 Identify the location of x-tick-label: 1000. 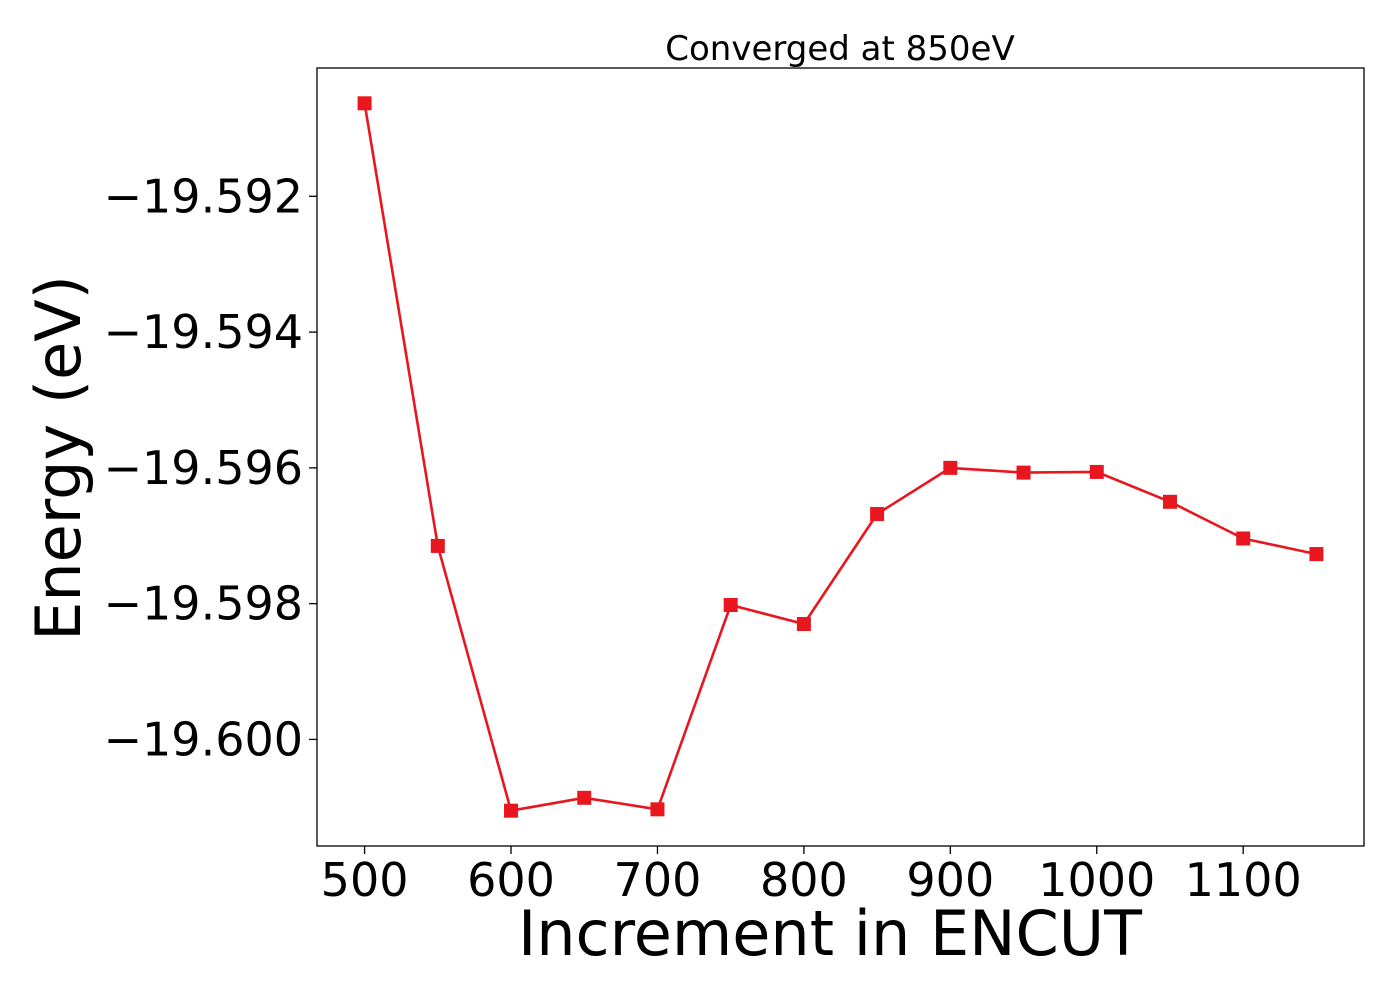
(1096, 880).